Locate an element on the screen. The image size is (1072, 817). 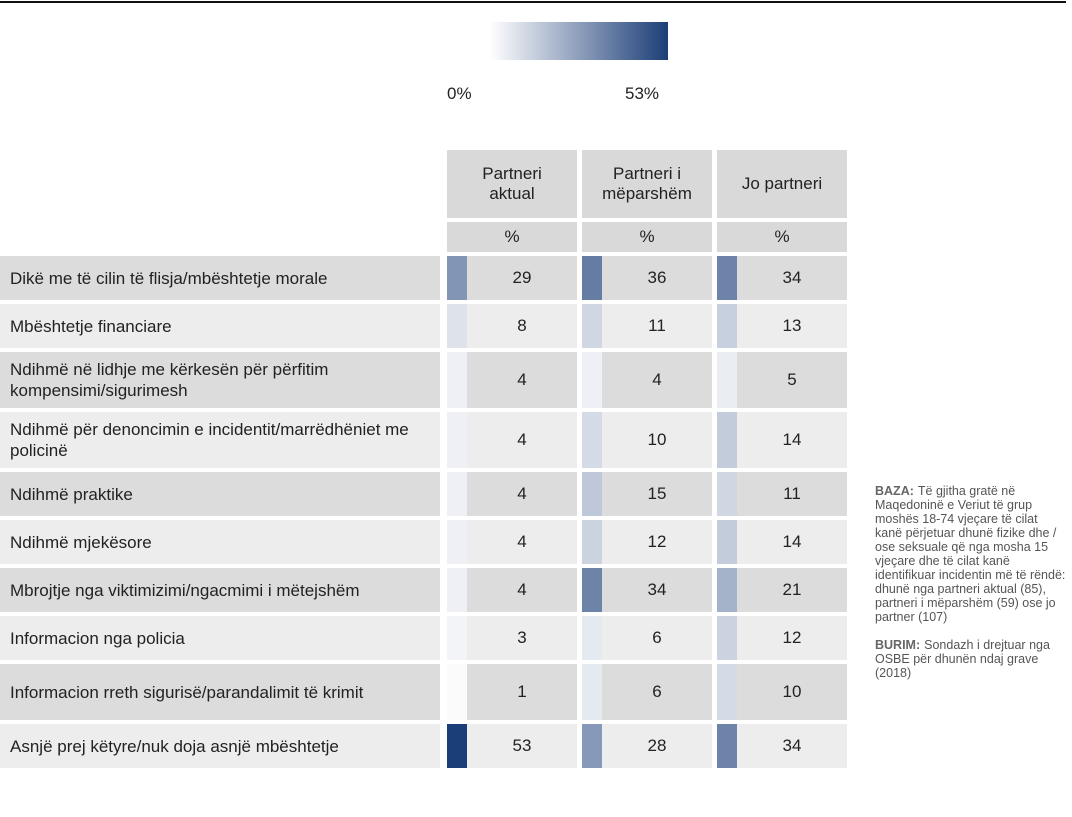
note-label: BAZA: is located at coordinates (894, 491).